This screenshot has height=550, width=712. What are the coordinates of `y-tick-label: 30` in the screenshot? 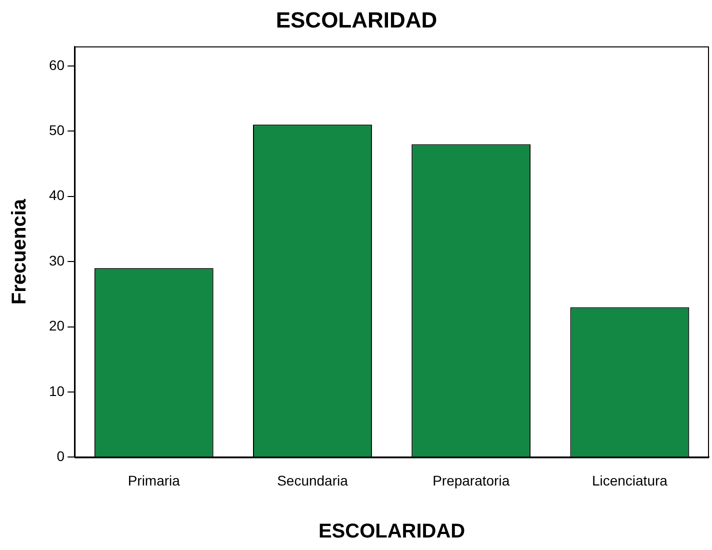 It's located at (56, 260).